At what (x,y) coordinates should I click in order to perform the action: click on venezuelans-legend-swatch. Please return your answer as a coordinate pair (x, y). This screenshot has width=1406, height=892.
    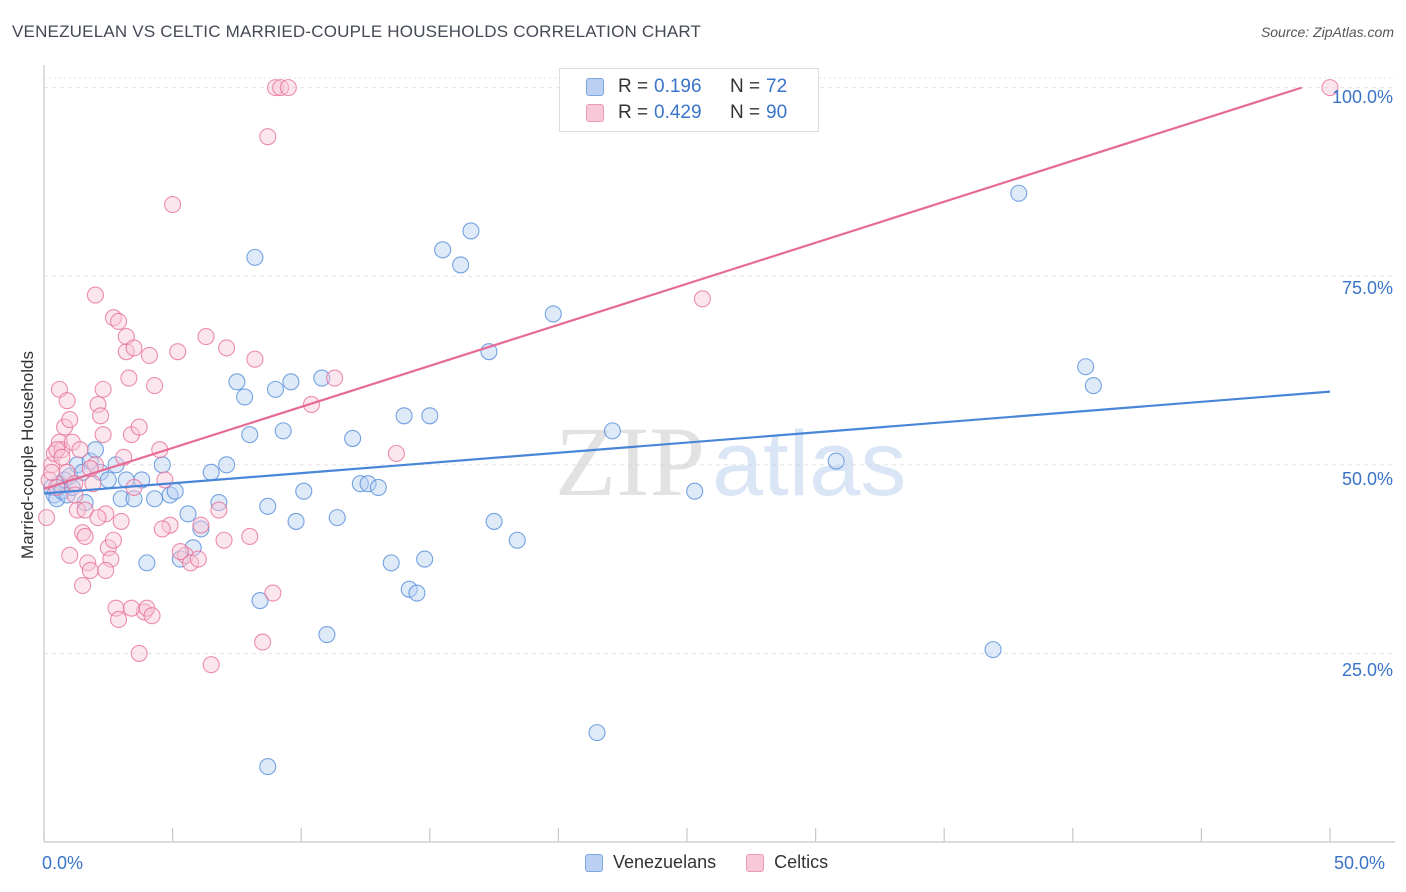
    Looking at the image, I should click on (594, 862).